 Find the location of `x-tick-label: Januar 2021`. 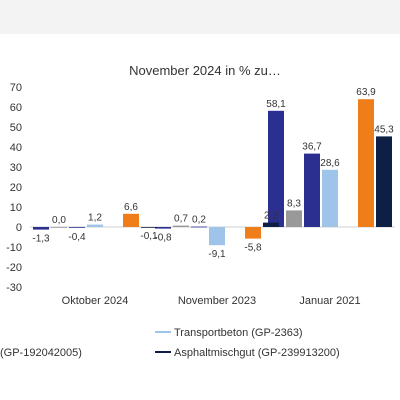

x-tick-label: Januar 2021 is located at coordinates (329, 301).